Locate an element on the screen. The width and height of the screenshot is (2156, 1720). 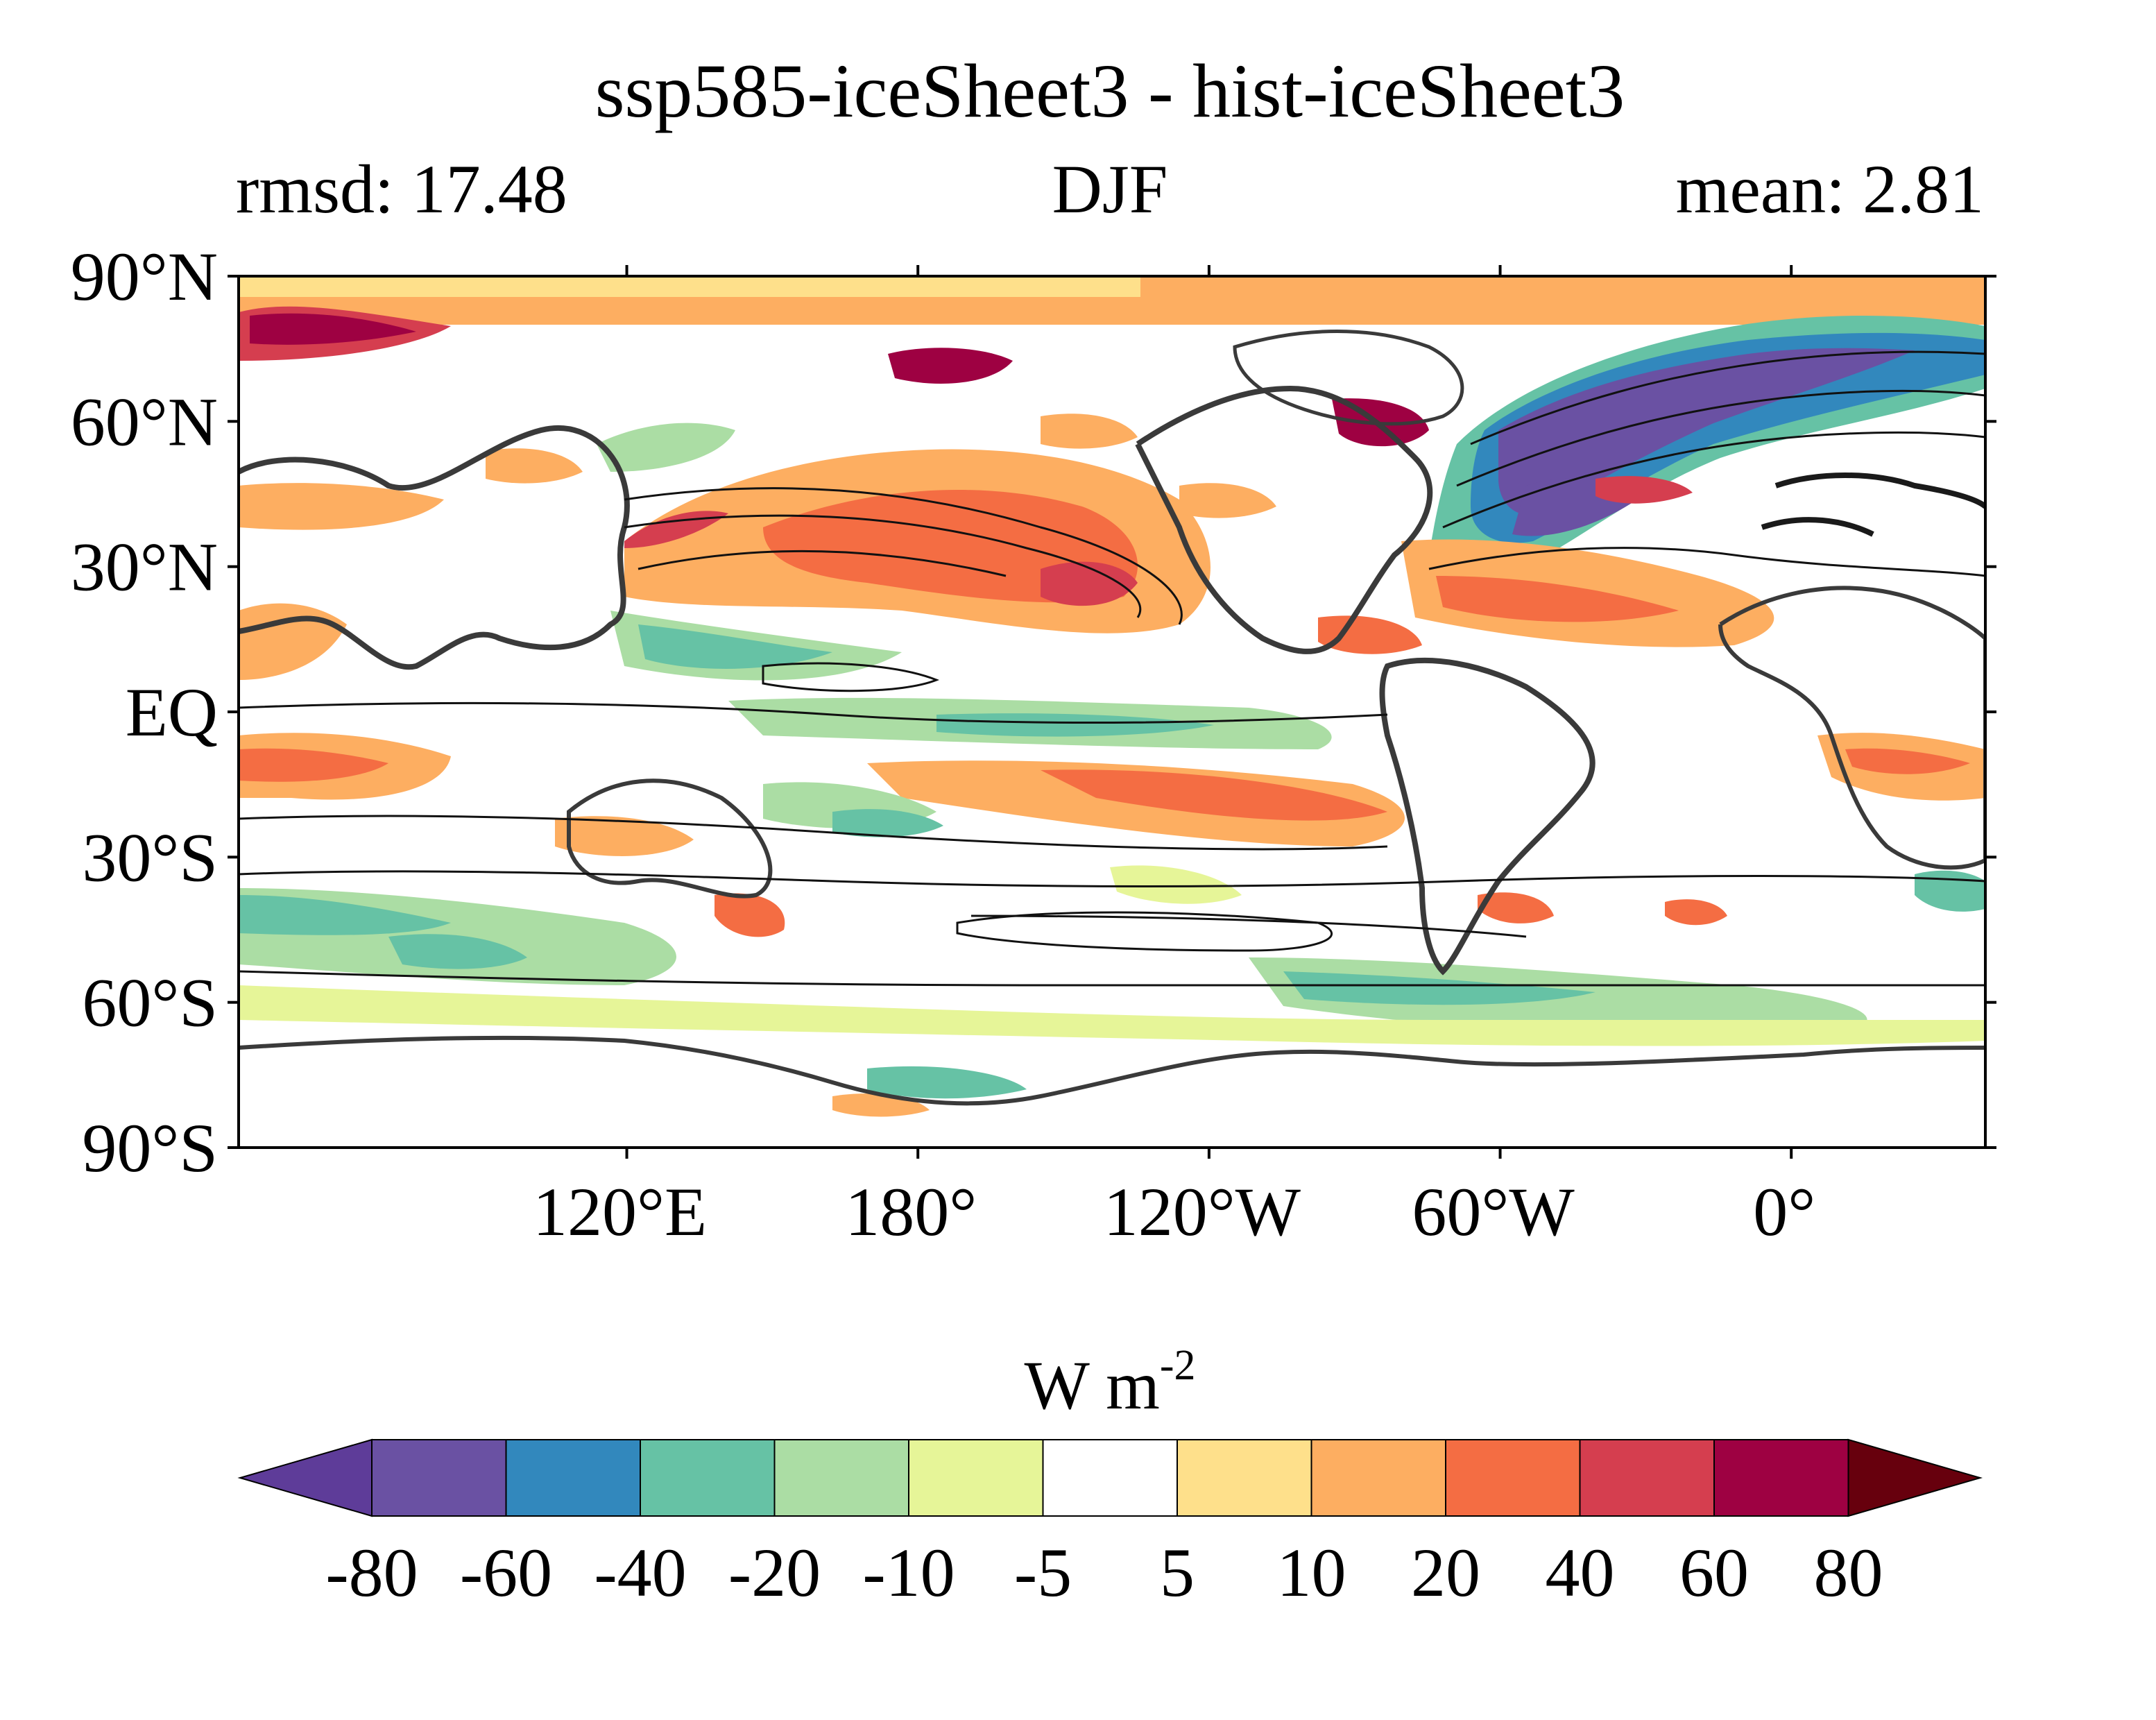
colorbar-extend-low is located at coordinates (305, 1477).